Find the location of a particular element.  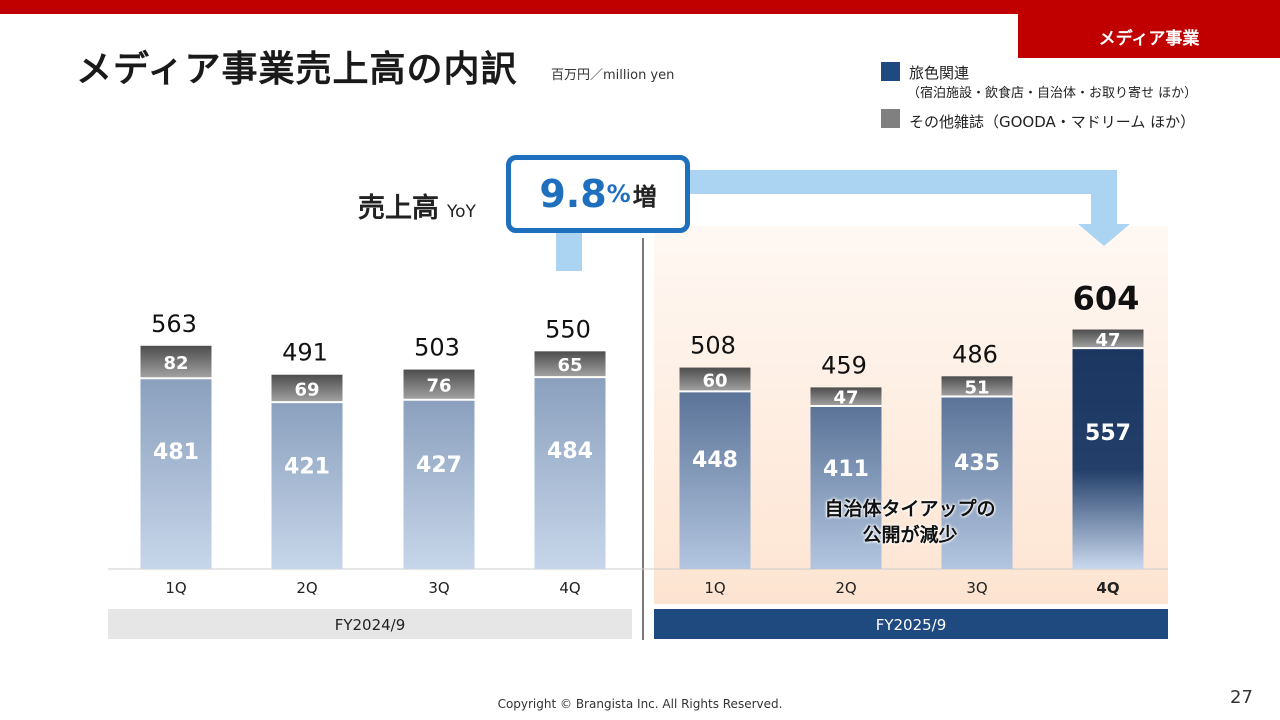

label-travel-0: 481 is located at coordinates (176, 452).